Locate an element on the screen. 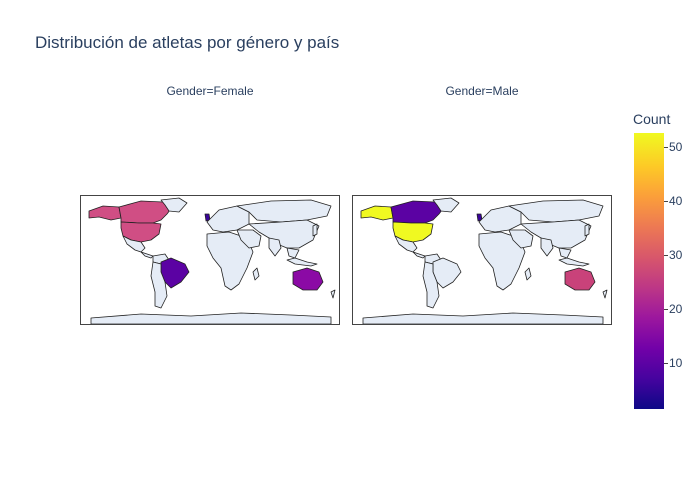 This screenshot has width=700, height=500. male-region-india is located at coordinates (547, 247).